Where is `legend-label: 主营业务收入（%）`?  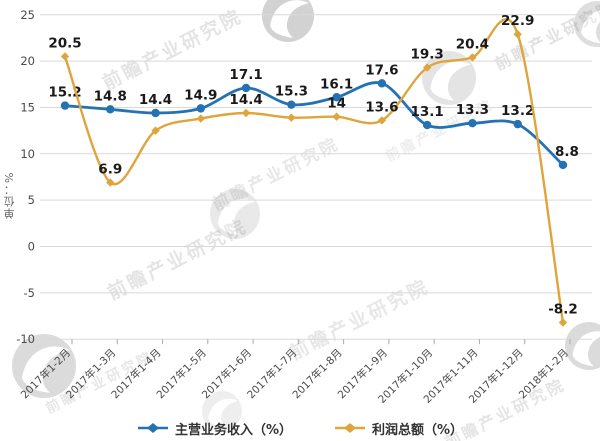 legend-label: 主营业务收入（%） is located at coordinates (233, 430).